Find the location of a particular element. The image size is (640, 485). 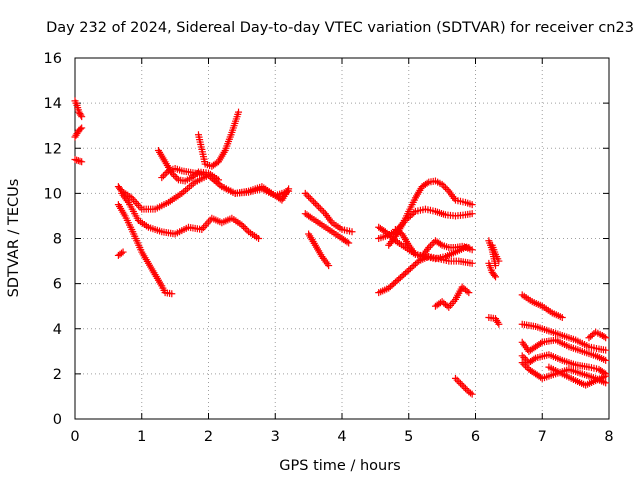

y-tick-label: 2 is located at coordinates (57, 375).